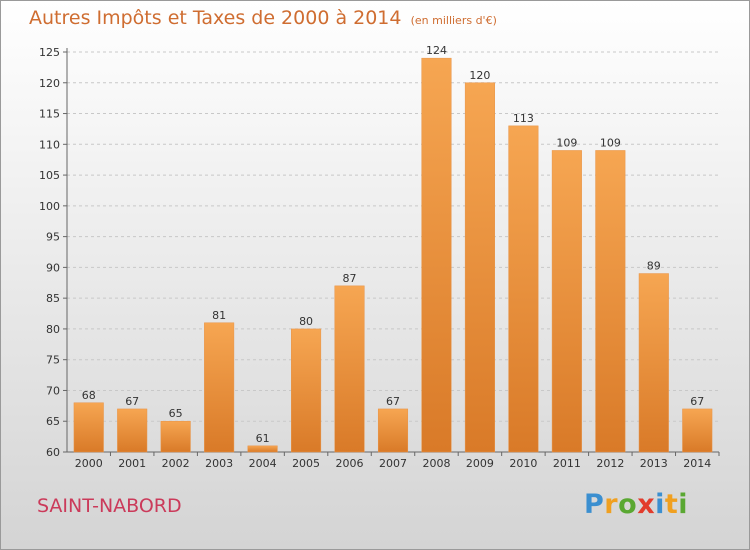 The image size is (750, 550). What do you see at coordinates (263, 463) in the screenshot?
I see `x-tick-label: 2004` at bounding box center [263, 463].